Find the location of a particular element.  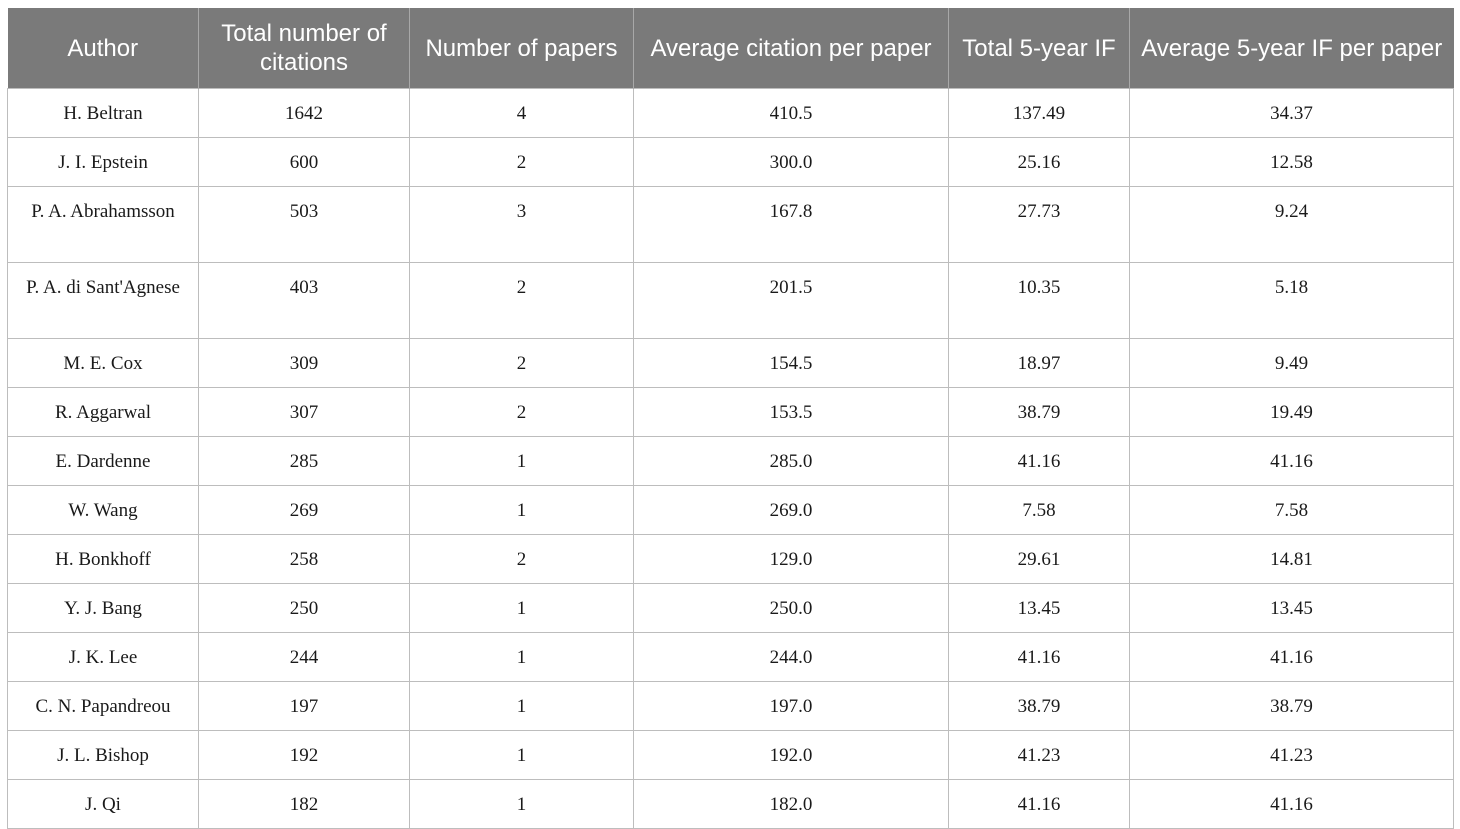

cell-number-of-papers: 3 is located at coordinates (521, 224).